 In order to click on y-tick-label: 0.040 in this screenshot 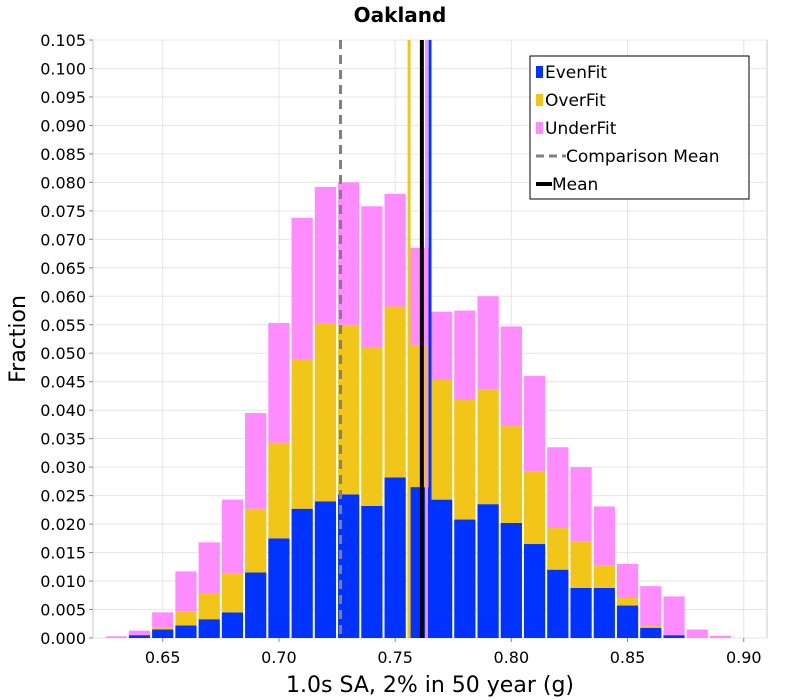, I will do `click(63, 410)`.